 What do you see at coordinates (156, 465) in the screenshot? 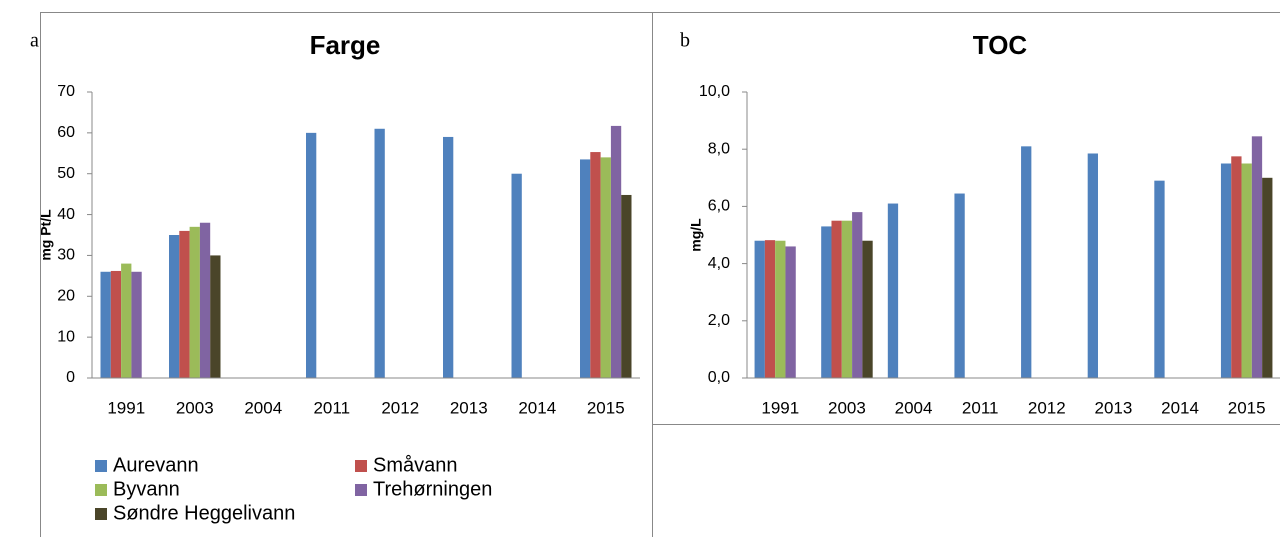
I see `legend-label: Aurevann` at bounding box center [156, 465].